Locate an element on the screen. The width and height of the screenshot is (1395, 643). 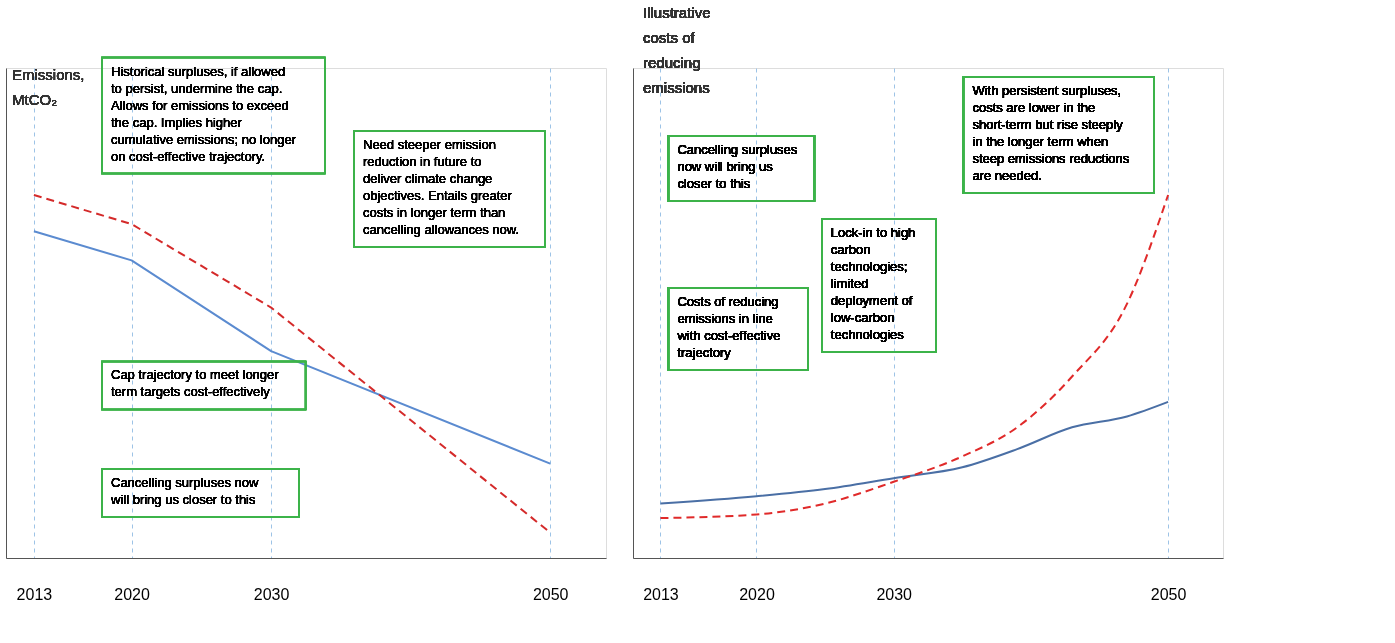
text: With persistent surpluses, costs are lower in the short-term but rise steeply in the longer term when steep emissions reductions are needed. is located at coordinates (1051, 133).